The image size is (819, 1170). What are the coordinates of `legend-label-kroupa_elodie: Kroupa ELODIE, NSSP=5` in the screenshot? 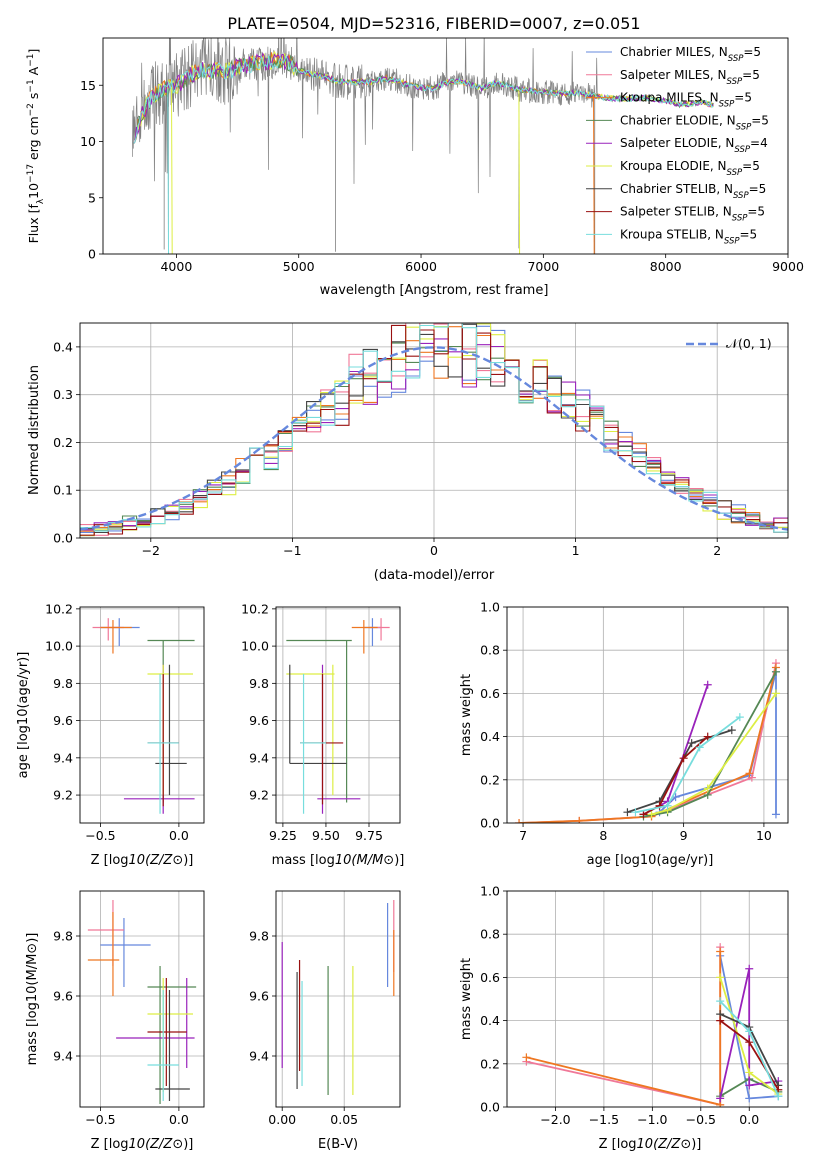 It's located at (690, 168).